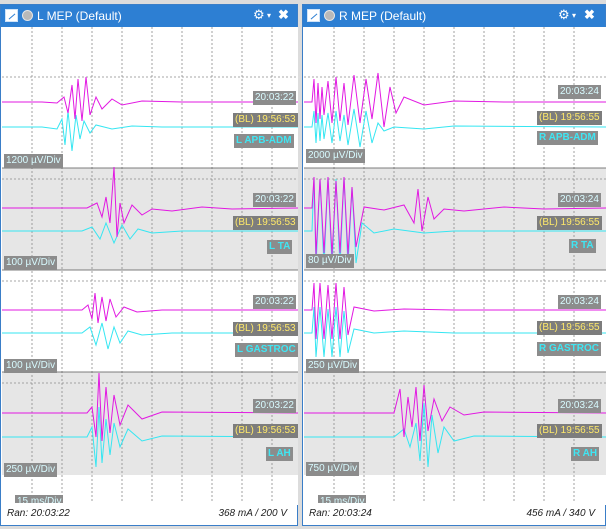  Describe the element at coordinates (567, 138) in the screenshot. I see `channel-label: R APB-ADM` at that location.